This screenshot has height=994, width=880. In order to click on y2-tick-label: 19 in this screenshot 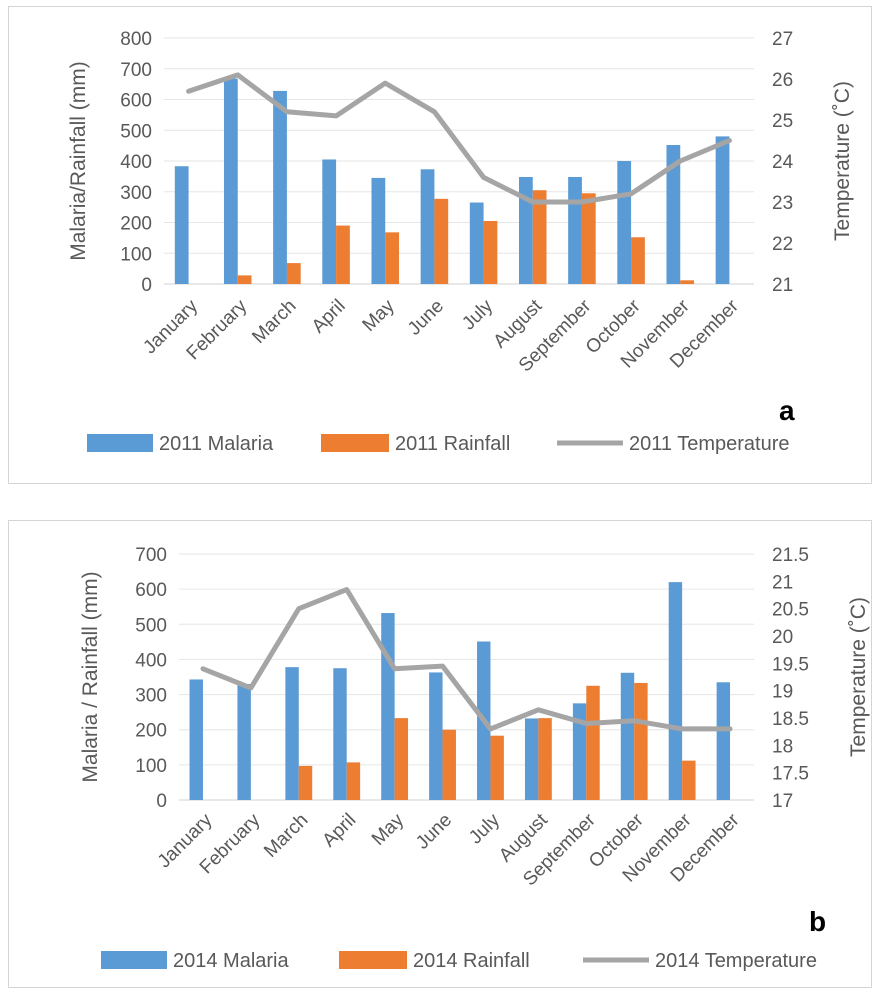, I will do `click(782, 692)`.